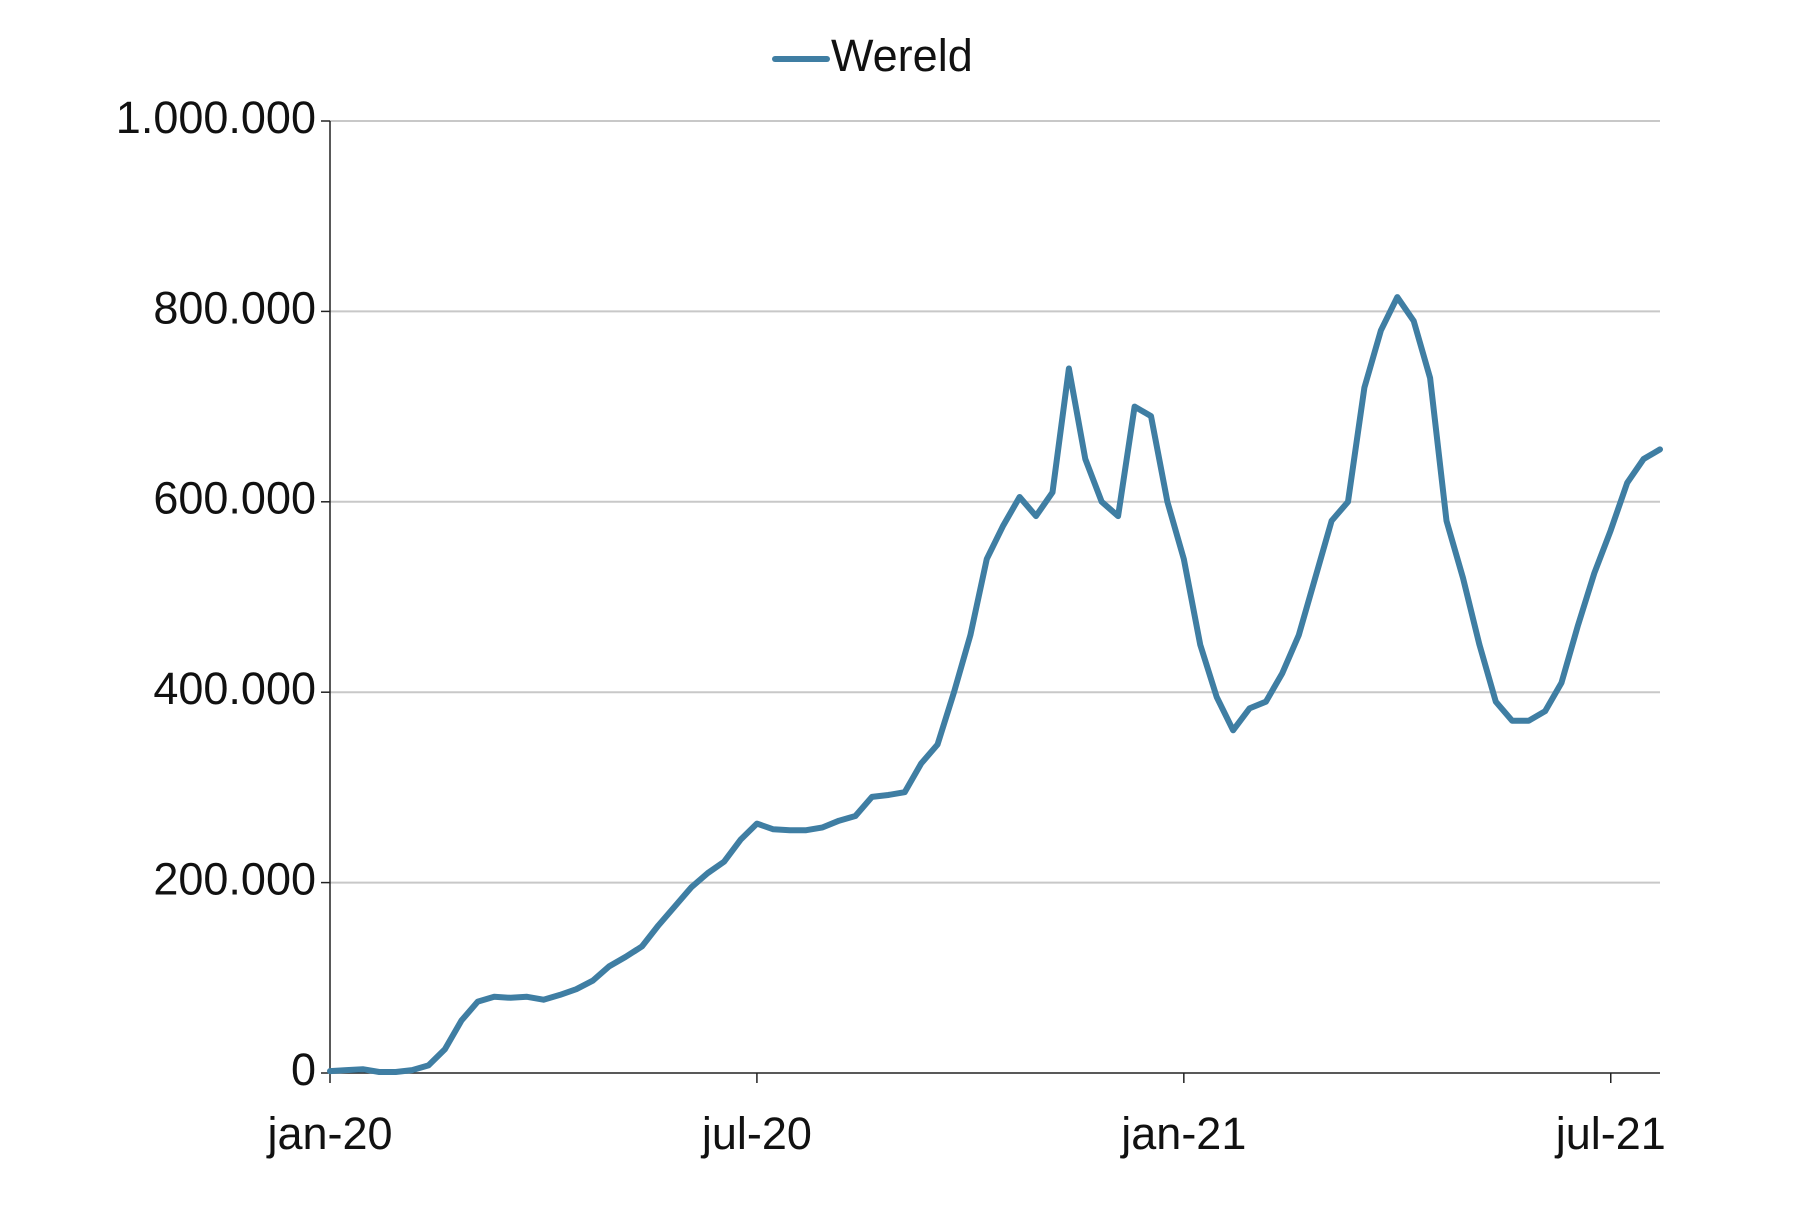 The width and height of the screenshot is (1806, 1209). I want to click on y-tick-label: 800.000, so click(234, 307).